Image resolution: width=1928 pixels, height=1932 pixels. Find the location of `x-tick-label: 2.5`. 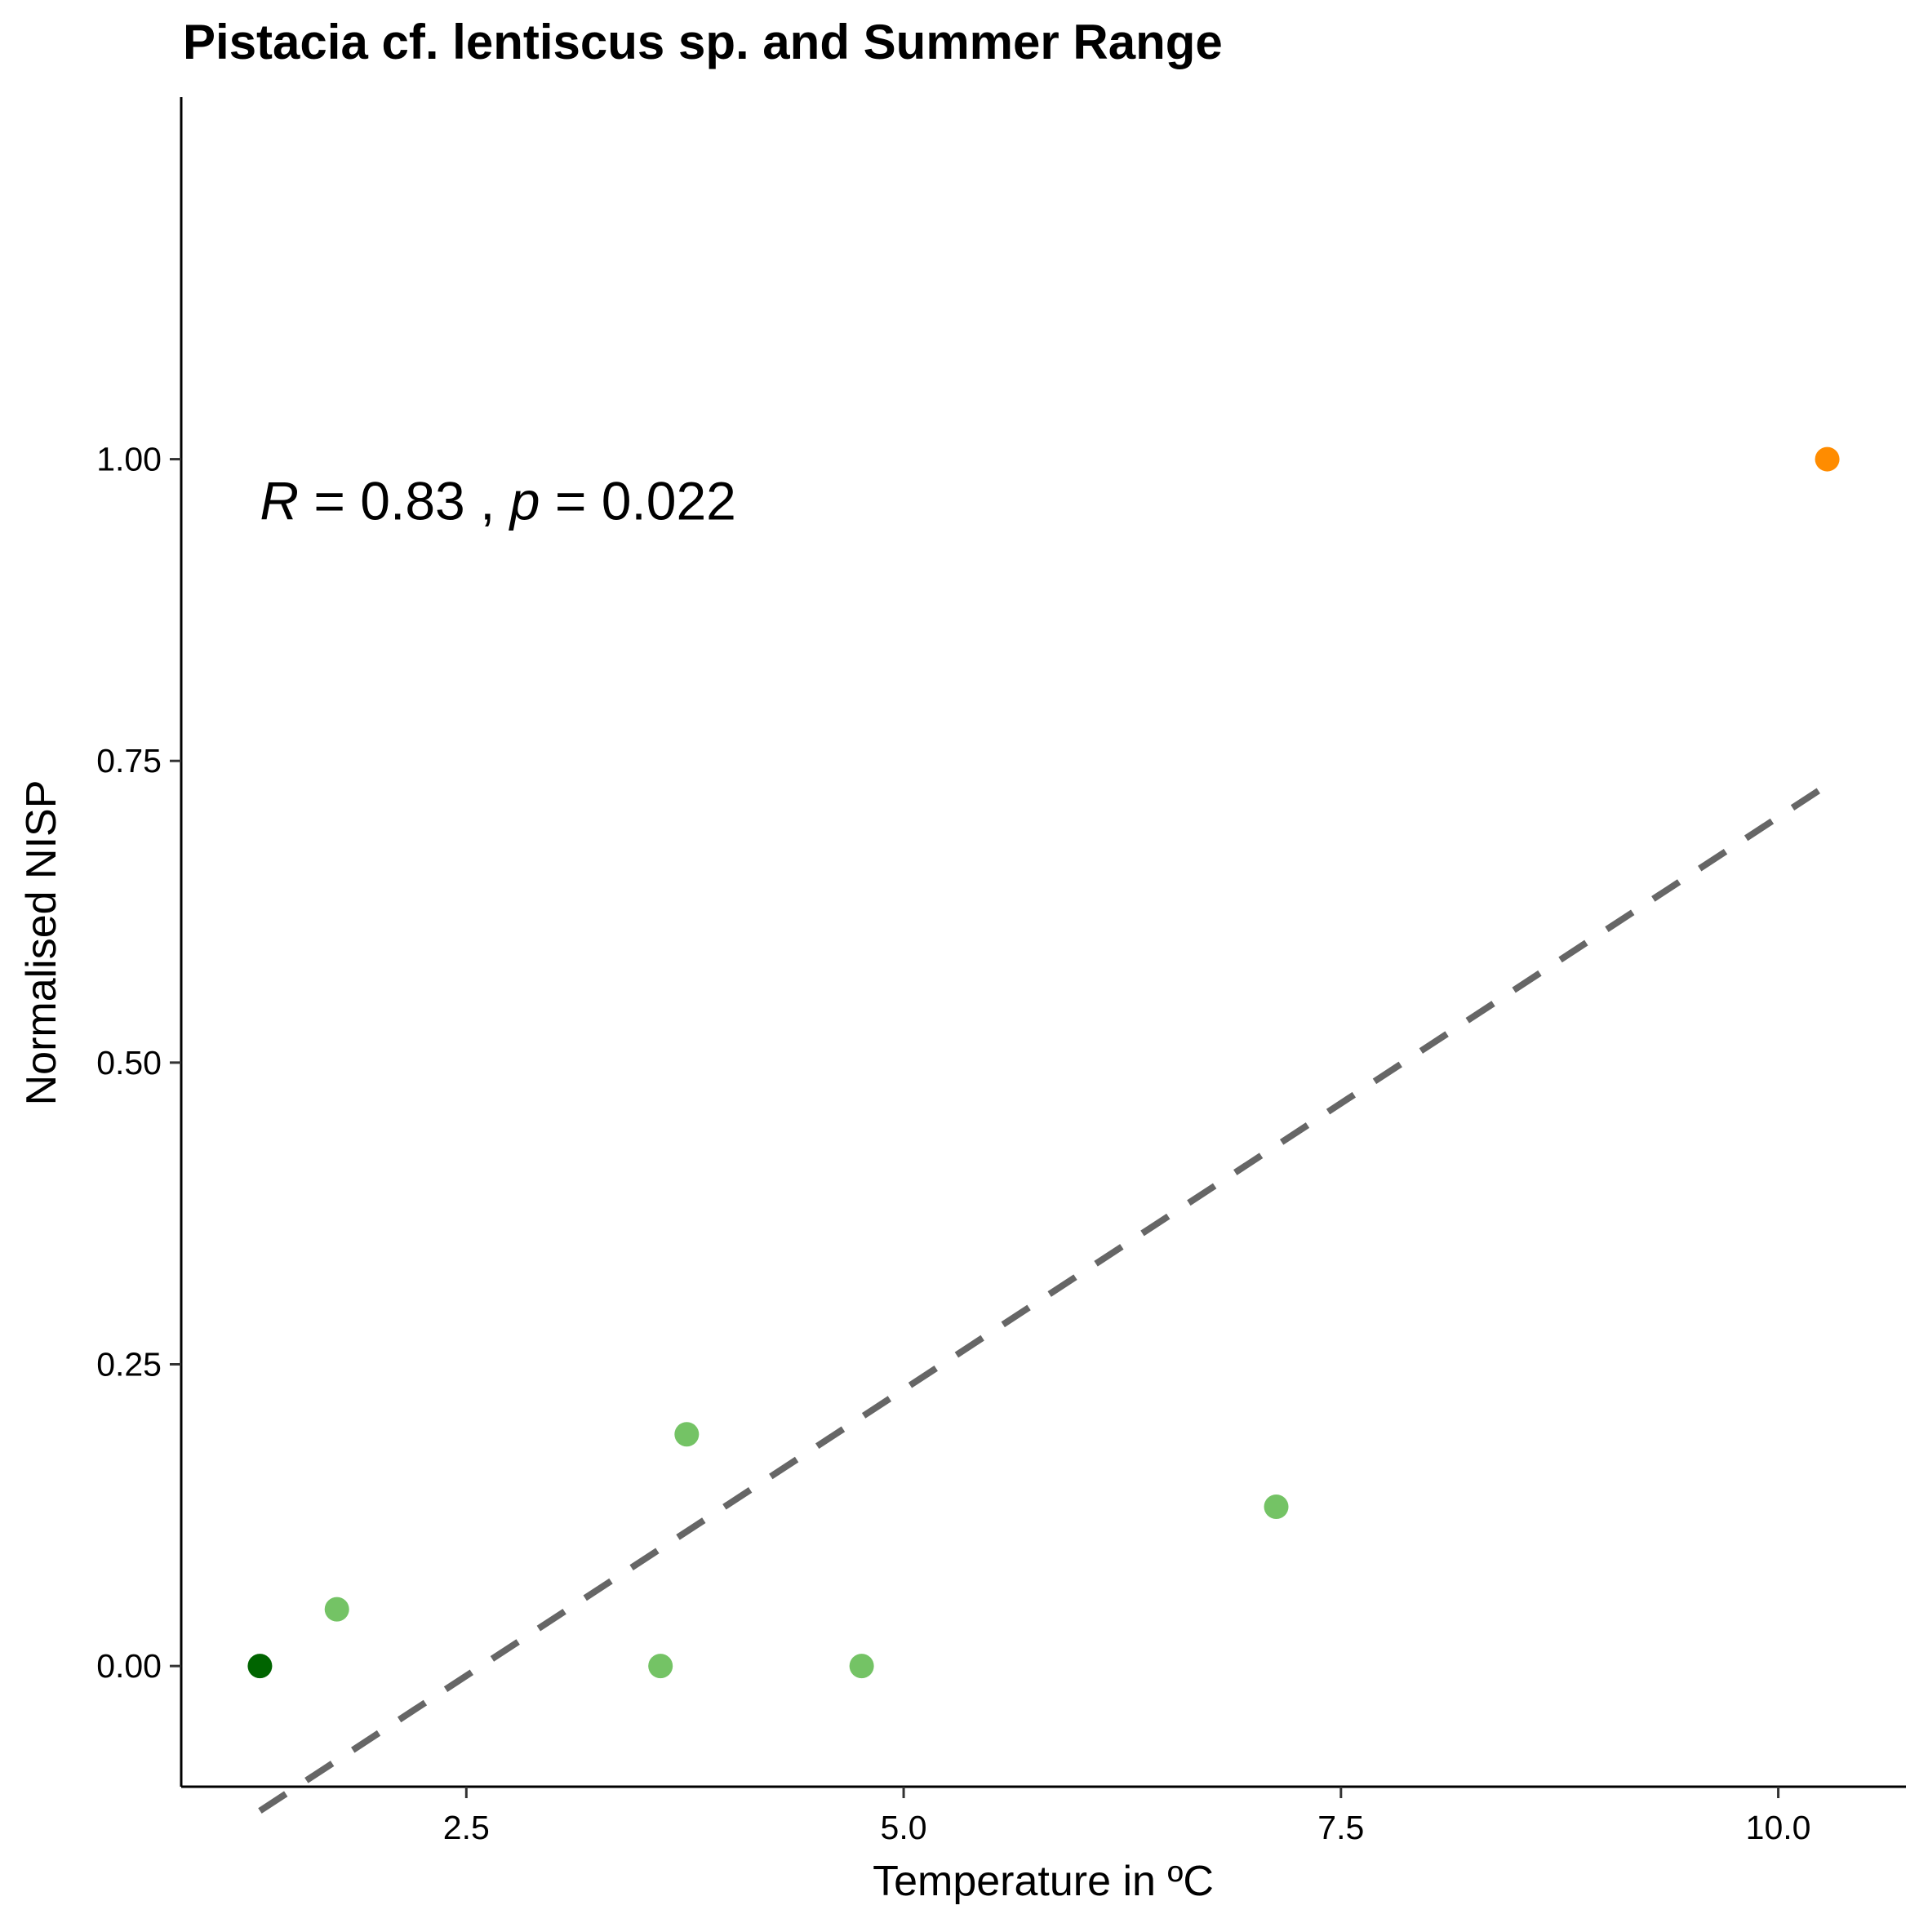

x-tick-label: 2.5 is located at coordinates (466, 1827).